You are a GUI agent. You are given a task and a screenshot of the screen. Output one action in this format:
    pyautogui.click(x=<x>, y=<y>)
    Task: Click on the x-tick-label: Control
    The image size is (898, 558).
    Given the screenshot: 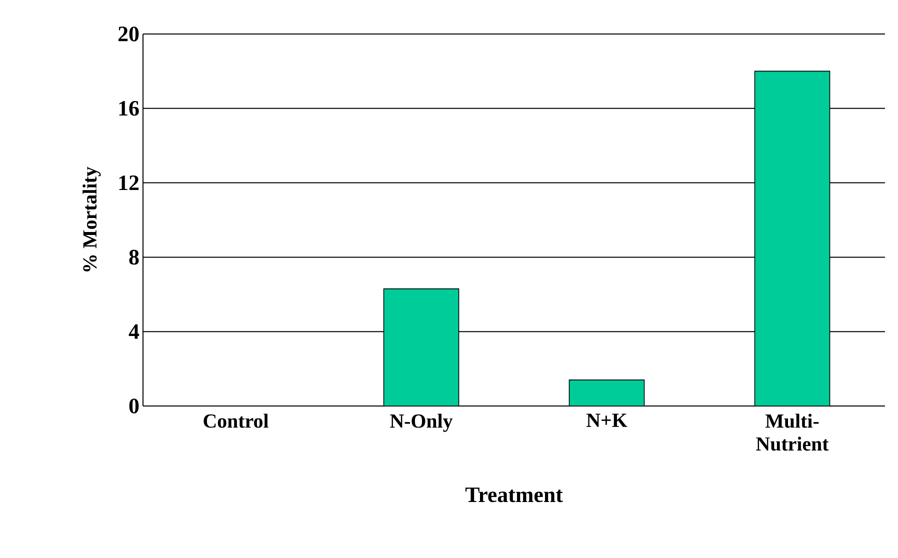 What is the action you would take?
    pyautogui.click(x=236, y=421)
    